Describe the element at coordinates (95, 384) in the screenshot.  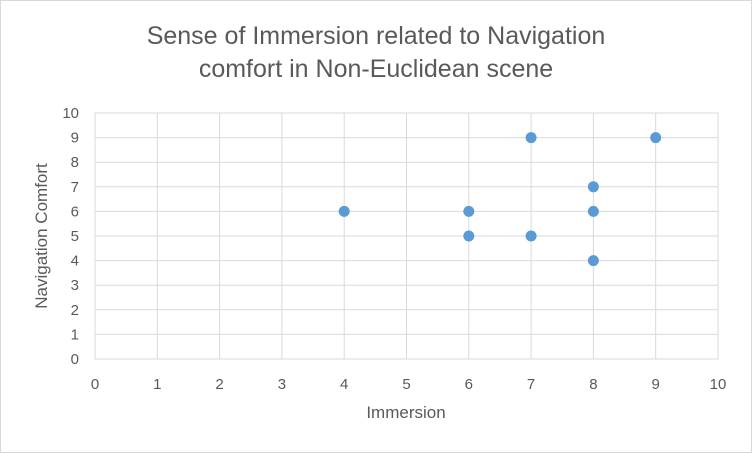
I see `x-tick-label: 0` at that location.